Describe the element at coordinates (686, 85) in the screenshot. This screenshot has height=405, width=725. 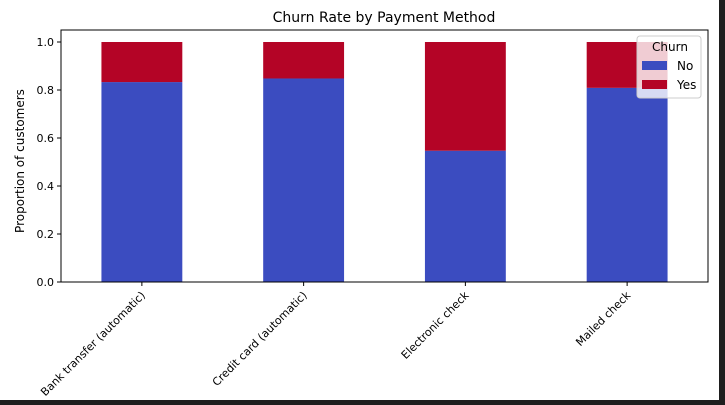
I see `legend-label-yes: Yes` at that location.